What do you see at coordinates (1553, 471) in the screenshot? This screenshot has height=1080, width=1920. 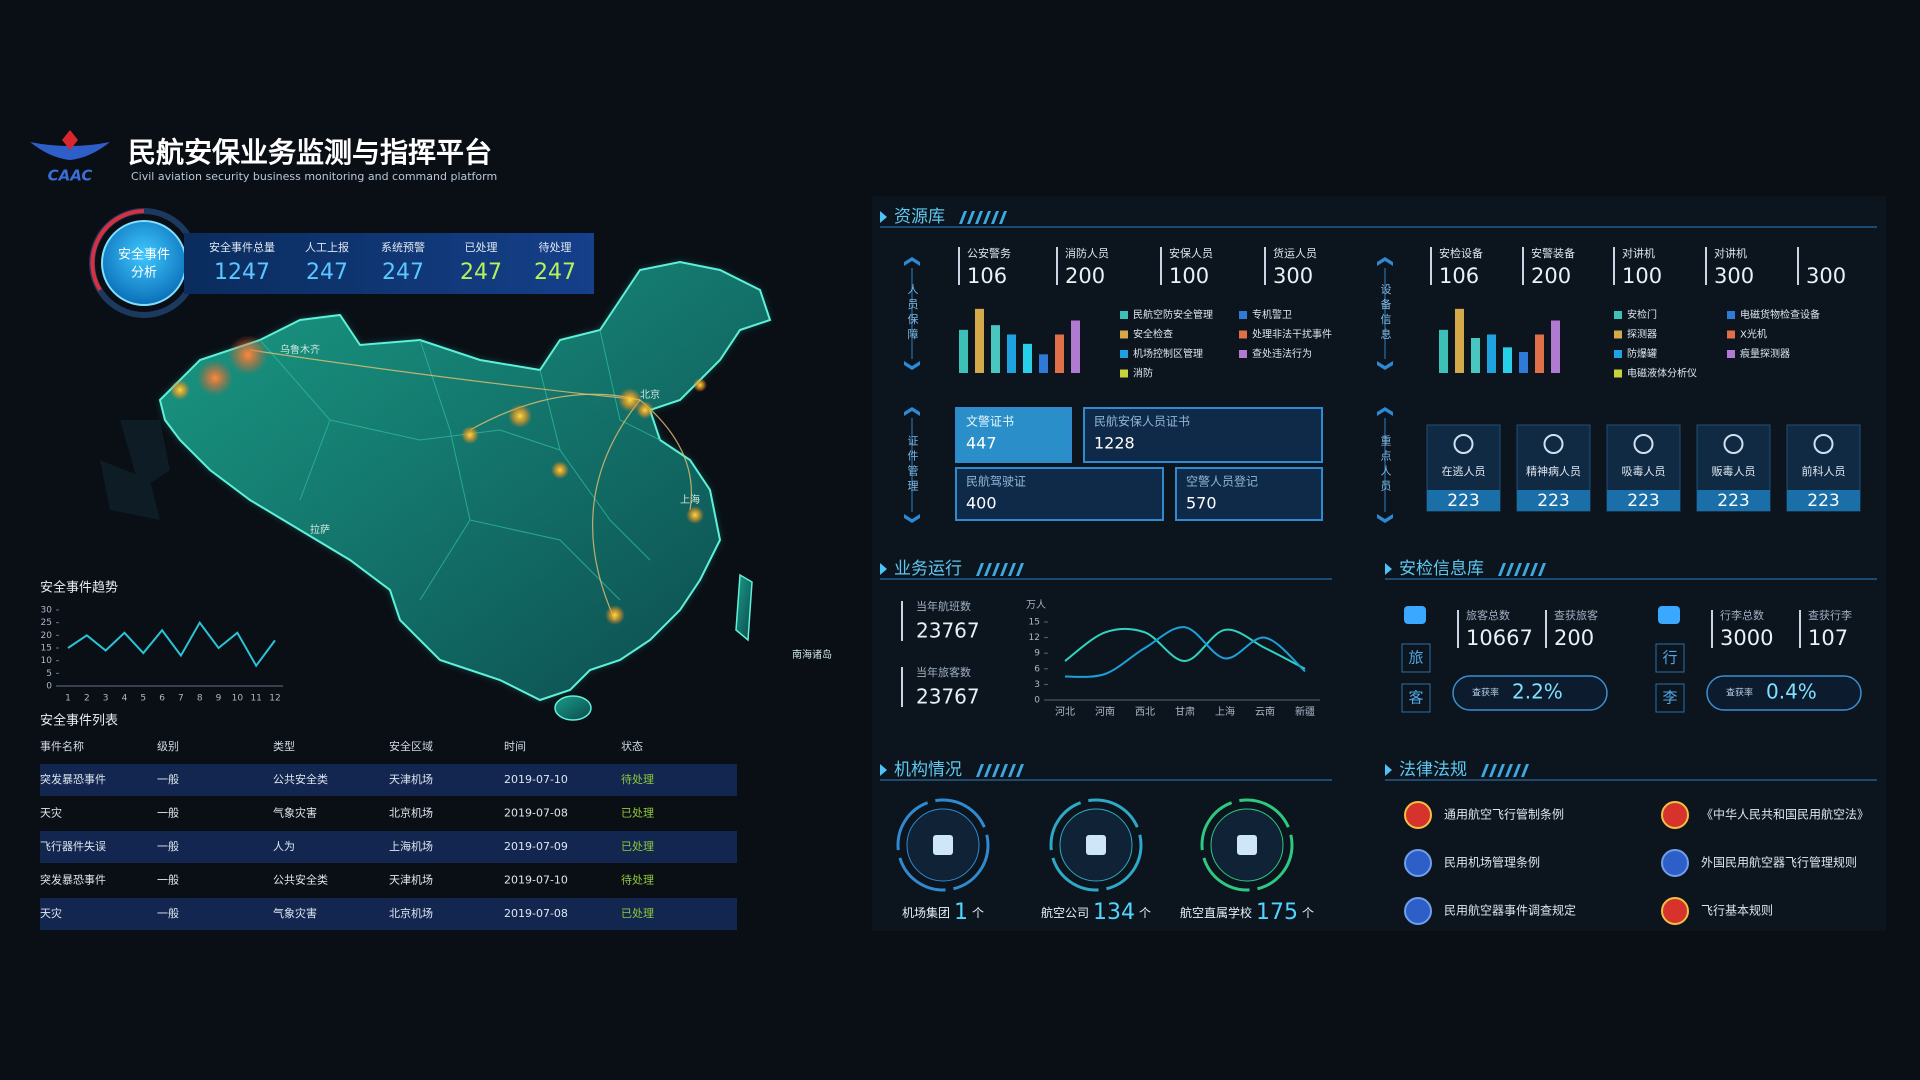 I see `person-label: 精神病人员` at bounding box center [1553, 471].